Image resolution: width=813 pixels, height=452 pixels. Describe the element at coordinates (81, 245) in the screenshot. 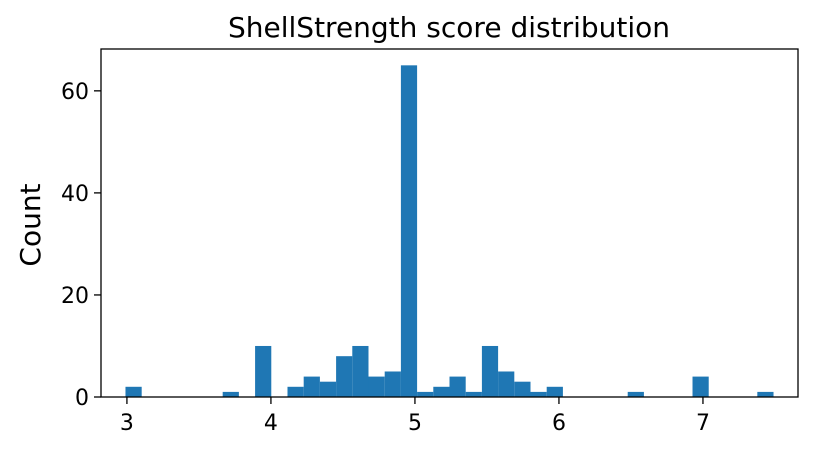

I see `y-ticks-group: 0 20 40 60` at that location.